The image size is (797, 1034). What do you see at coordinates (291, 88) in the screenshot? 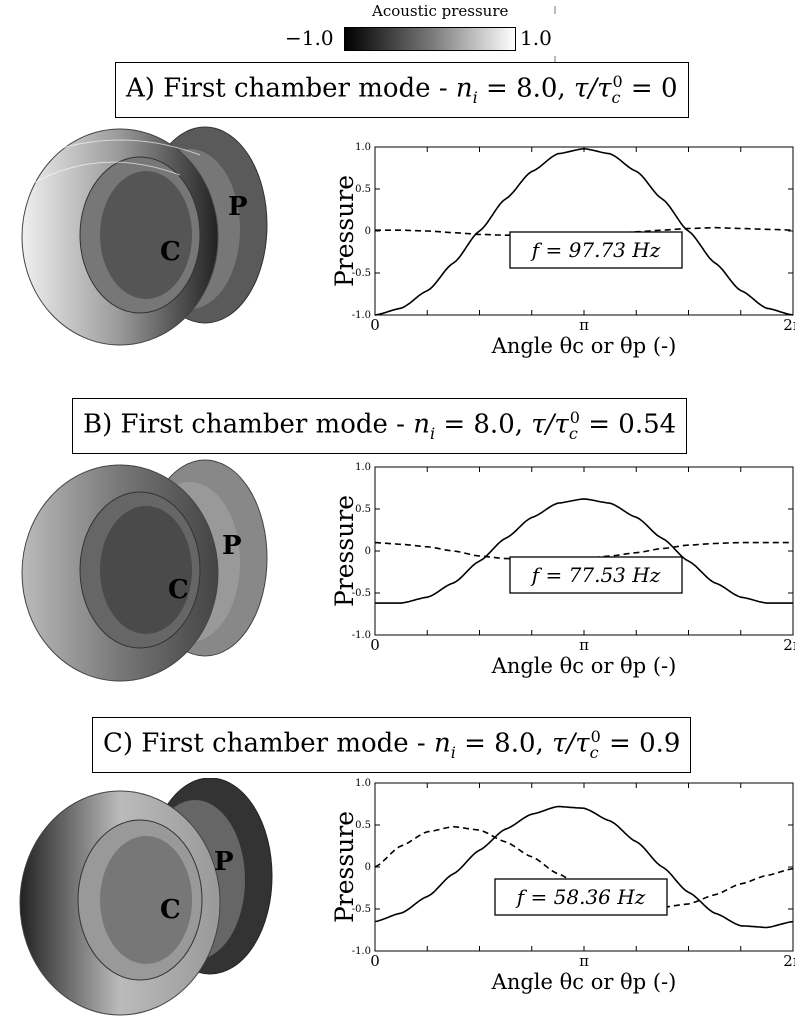
I see `title-prefix: A) First chamber mode -` at bounding box center [291, 88].